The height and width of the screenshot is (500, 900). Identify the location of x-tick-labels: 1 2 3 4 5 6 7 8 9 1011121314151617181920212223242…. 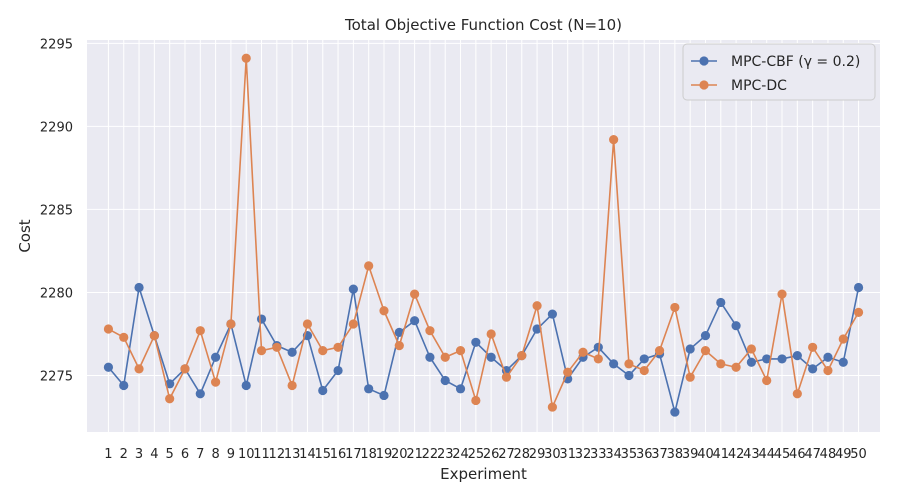
(485, 454).